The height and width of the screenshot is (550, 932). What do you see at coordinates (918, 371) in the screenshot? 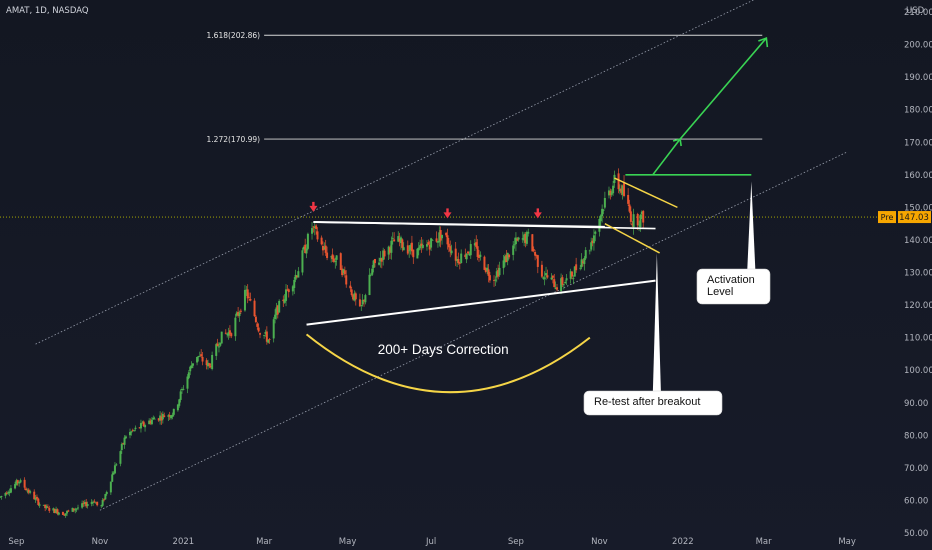
I see `y-tick-label: 100.00` at bounding box center [918, 371].